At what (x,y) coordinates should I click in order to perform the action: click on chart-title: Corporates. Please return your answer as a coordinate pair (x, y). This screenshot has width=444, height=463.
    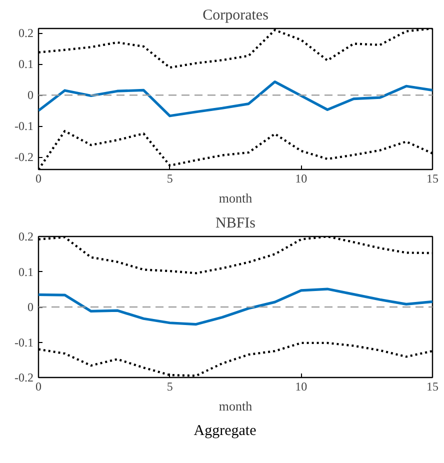
    Looking at the image, I should click on (235, 16).